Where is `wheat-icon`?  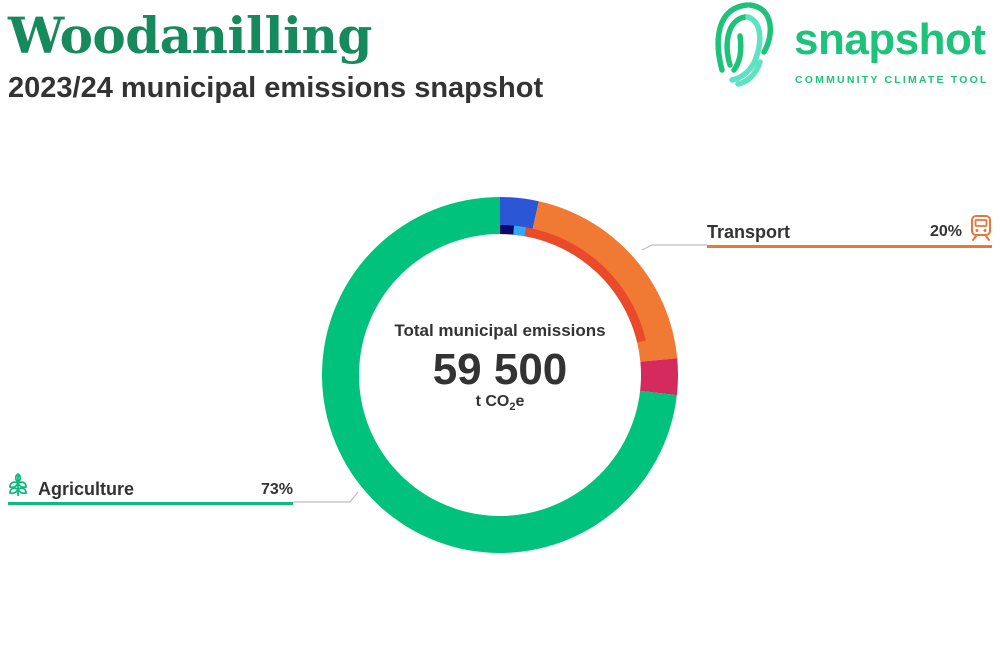 wheat-icon is located at coordinates (18, 484).